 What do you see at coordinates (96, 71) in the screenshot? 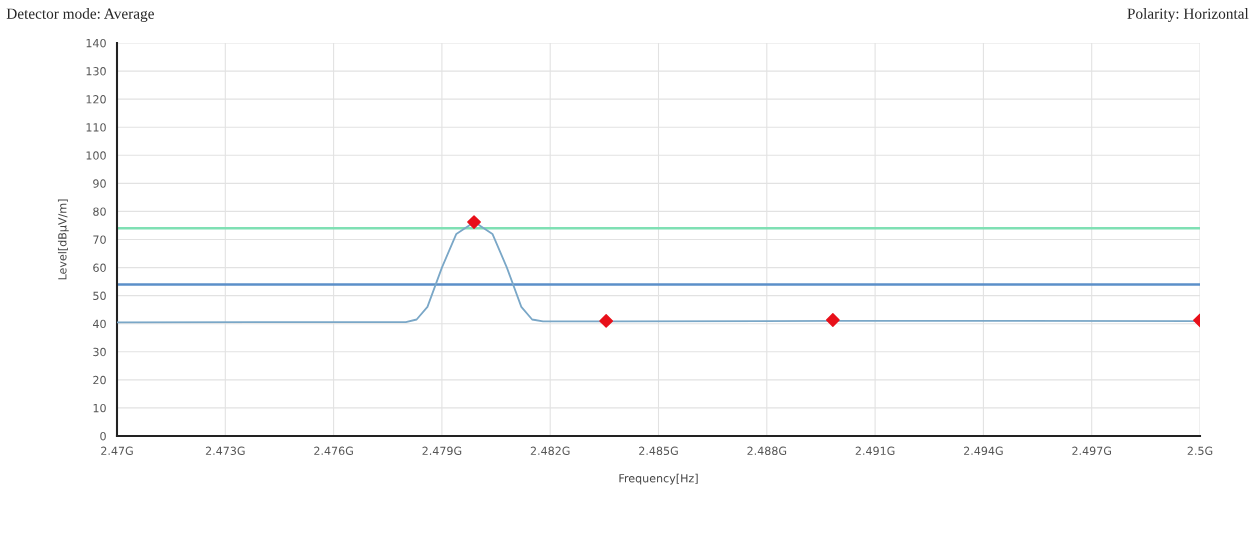
I see `y-tick-label: 130` at bounding box center [96, 71].